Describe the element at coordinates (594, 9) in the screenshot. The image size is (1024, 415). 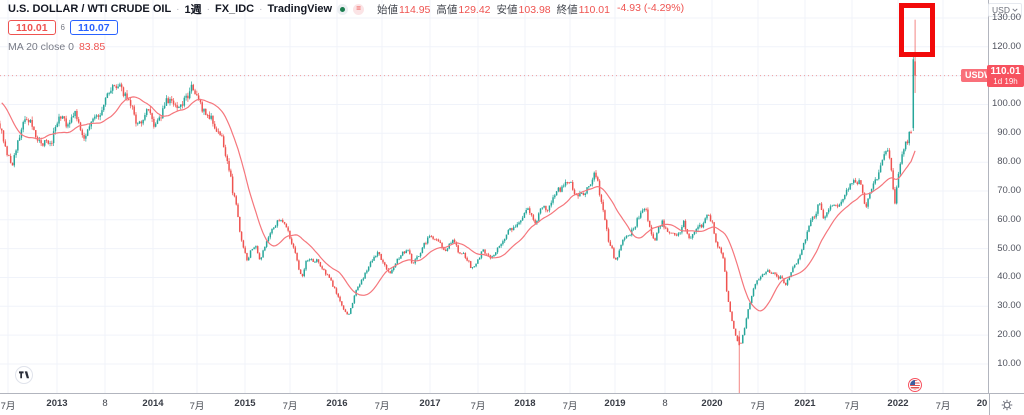
I see `close-value: 110.01` at that location.